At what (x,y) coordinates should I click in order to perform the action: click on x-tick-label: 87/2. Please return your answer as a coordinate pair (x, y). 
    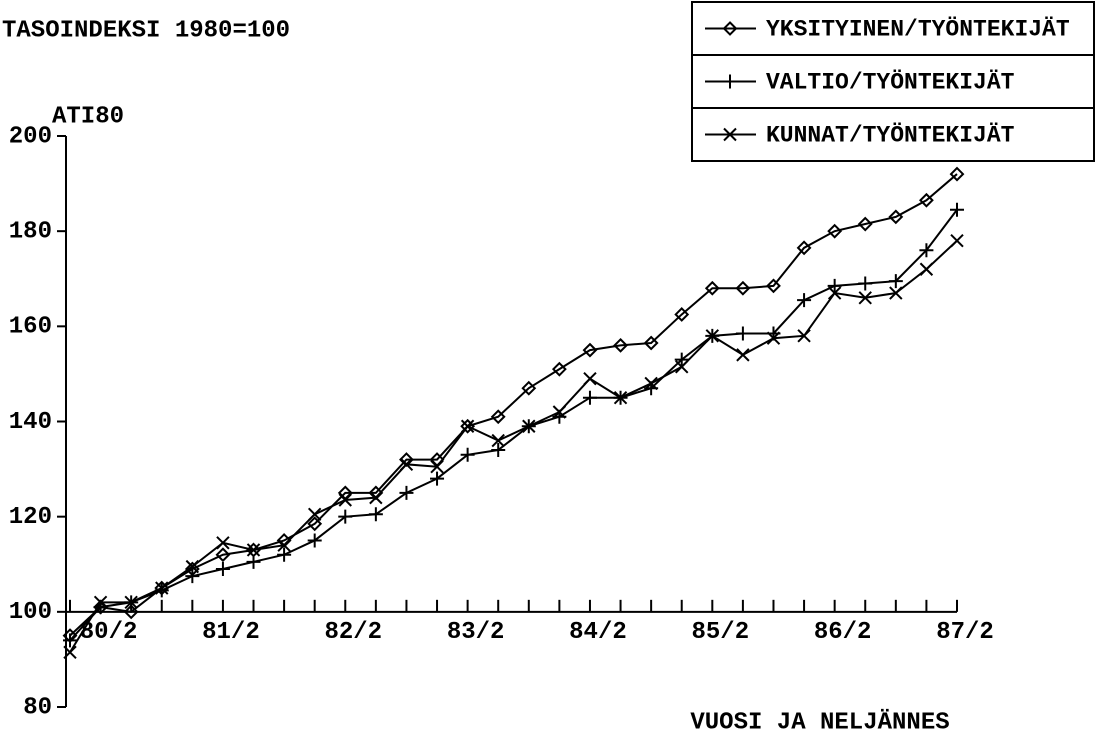
    Looking at the image, I should click on (965, 632).